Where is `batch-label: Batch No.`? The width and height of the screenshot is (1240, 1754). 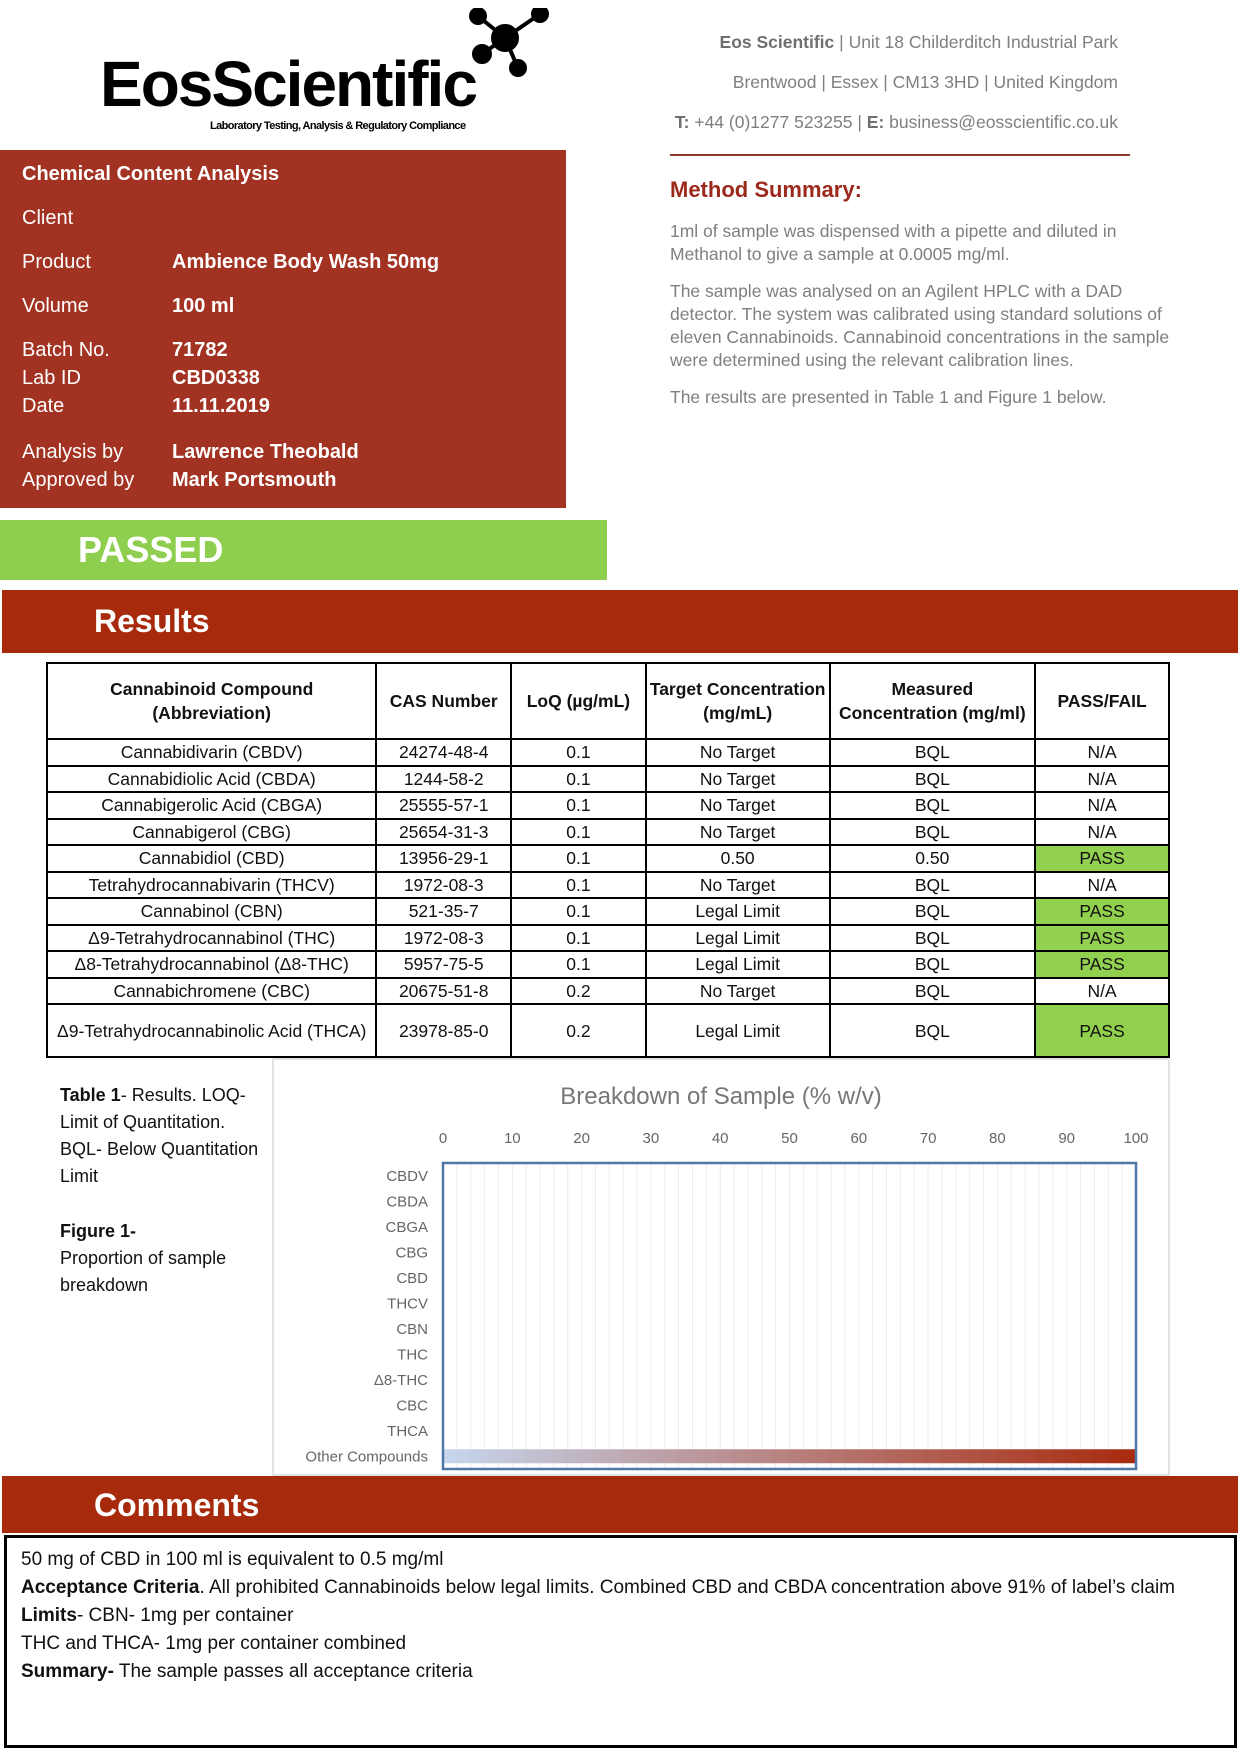 batch-label: Batch No. is located at coordinates (66, 350).